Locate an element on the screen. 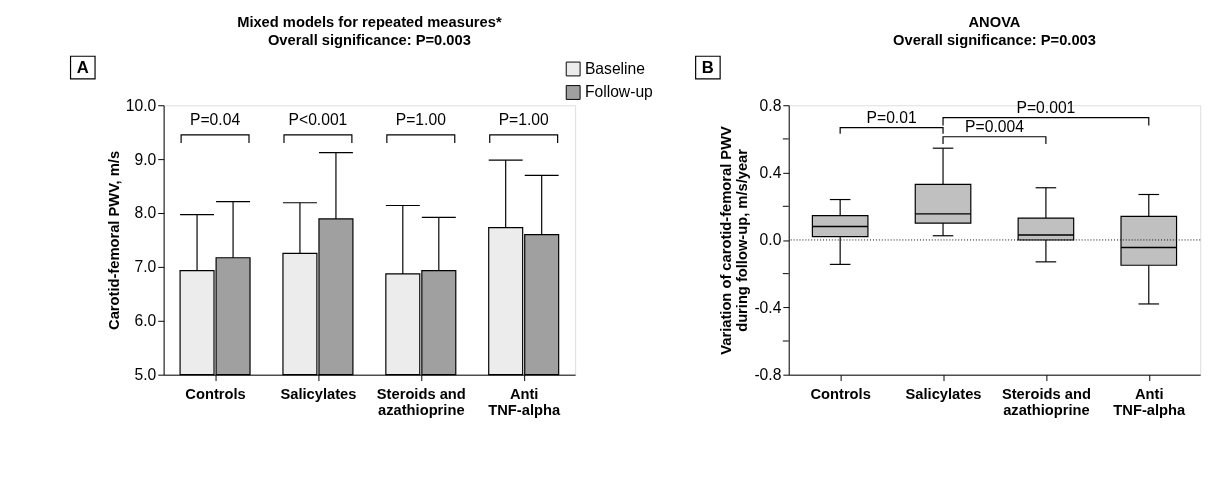 Image resolution: width=1211 pixels, height=479 pixels. y-tick-label: 6.0 is located at coordinates (145, 321).